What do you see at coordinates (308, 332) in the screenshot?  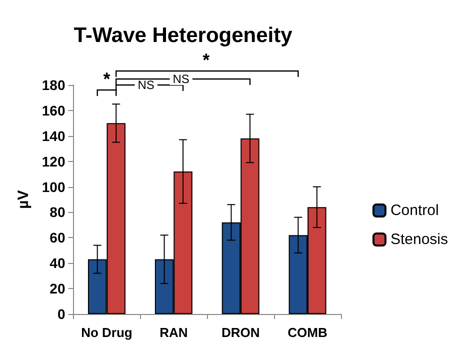 I see `x-tick-label: COMB` at bounding box center [308, 332].